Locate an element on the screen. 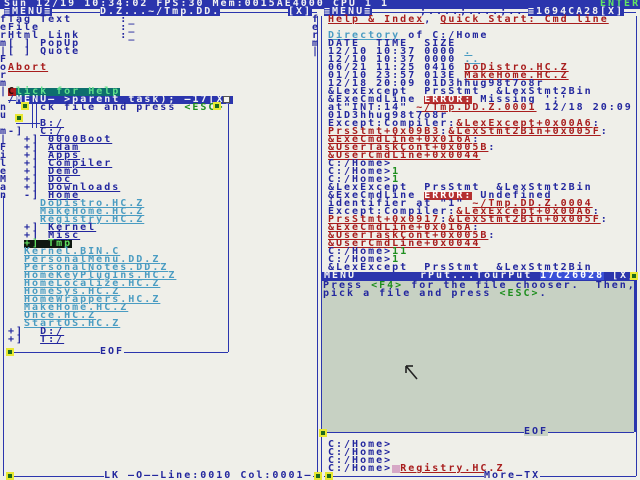 This screenshot has height=480, width=640. tree-file-makehome2: MakeHome.HC.Z is located at coordinates (76, 307).